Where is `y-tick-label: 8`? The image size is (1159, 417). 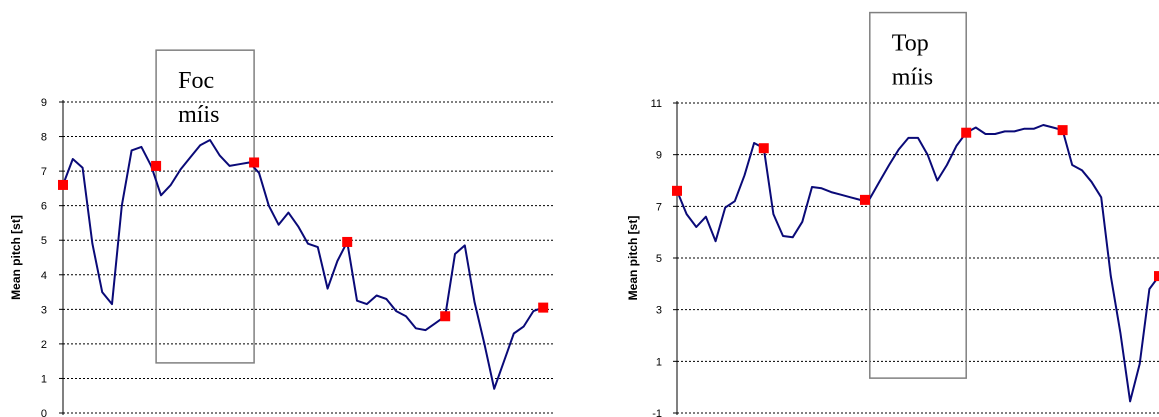
y-tick-label: 8 is located at coordinates (44, 138).